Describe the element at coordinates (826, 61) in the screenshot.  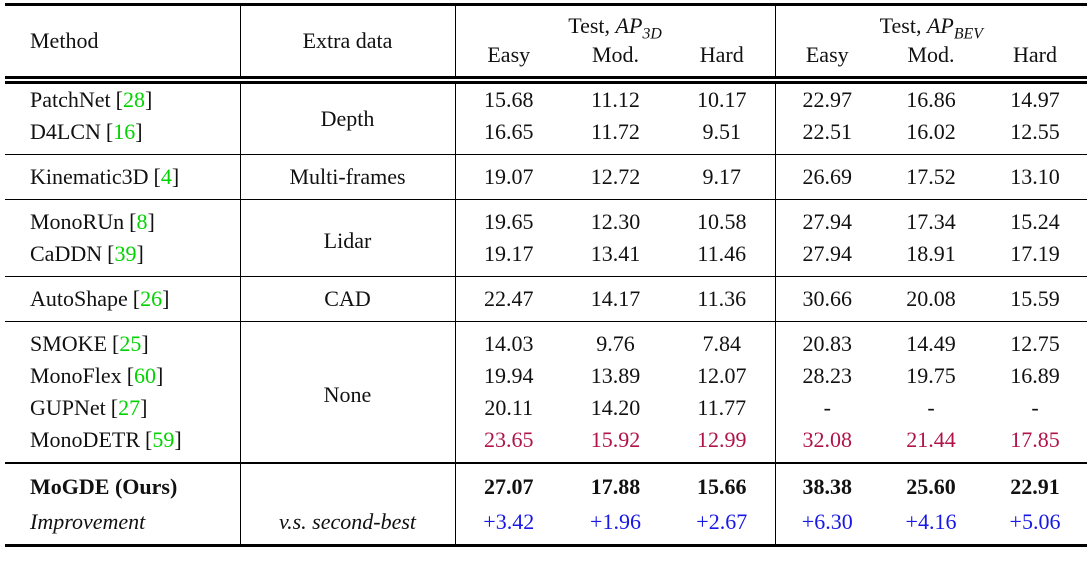
I see `header-easy-bev: Easy` at that location.